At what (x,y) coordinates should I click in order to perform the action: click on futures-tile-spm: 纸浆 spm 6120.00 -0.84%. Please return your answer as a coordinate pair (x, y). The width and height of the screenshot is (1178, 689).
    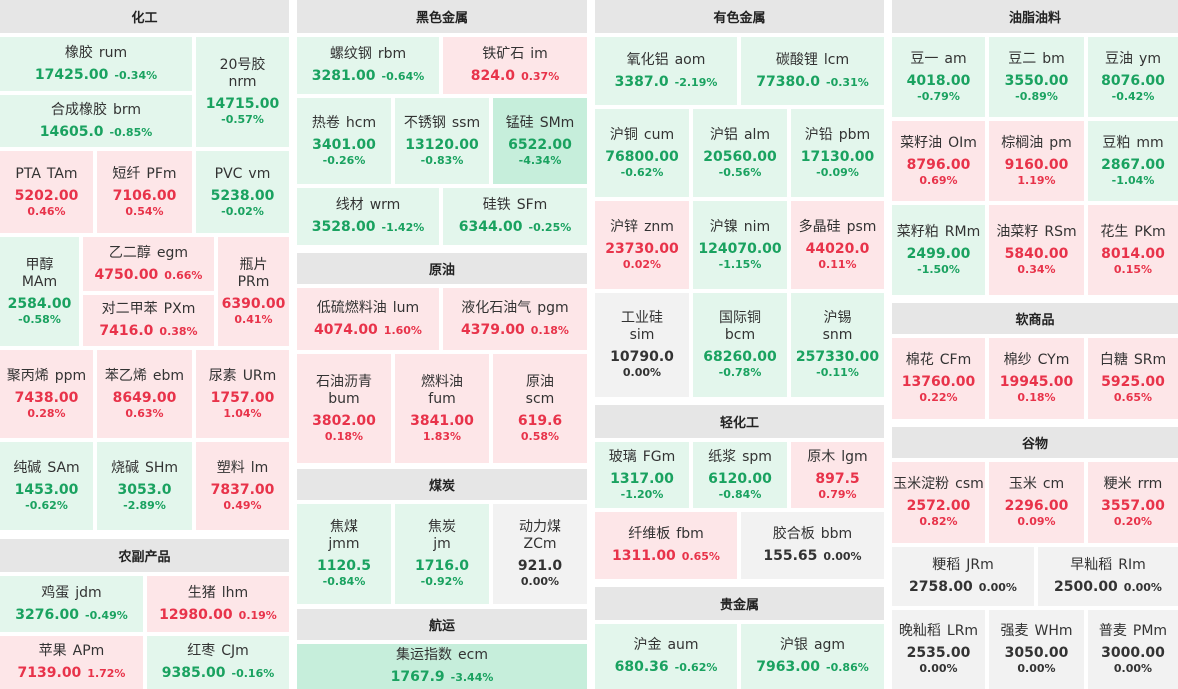
    Looking at the image, I should click on (740, 475).